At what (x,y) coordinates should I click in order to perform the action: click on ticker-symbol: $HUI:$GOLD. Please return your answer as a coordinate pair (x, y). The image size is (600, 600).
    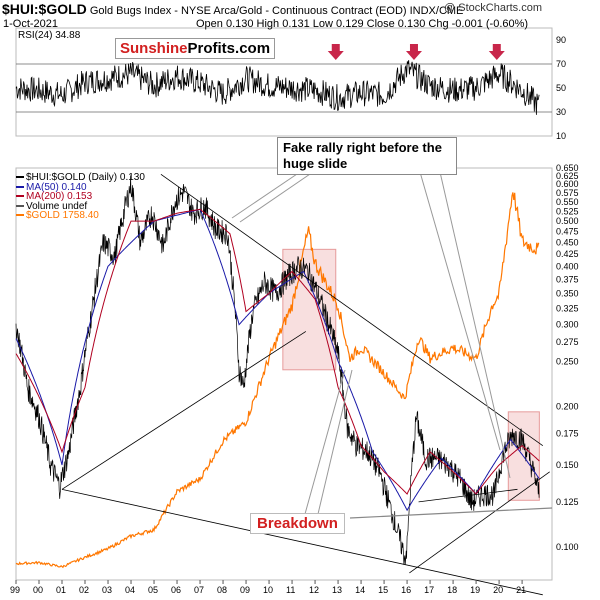
    Looking at the image, I should click on (44, 9).